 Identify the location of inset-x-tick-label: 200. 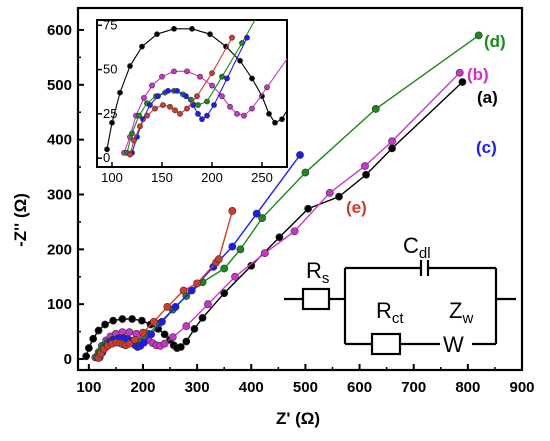
(212, 177).